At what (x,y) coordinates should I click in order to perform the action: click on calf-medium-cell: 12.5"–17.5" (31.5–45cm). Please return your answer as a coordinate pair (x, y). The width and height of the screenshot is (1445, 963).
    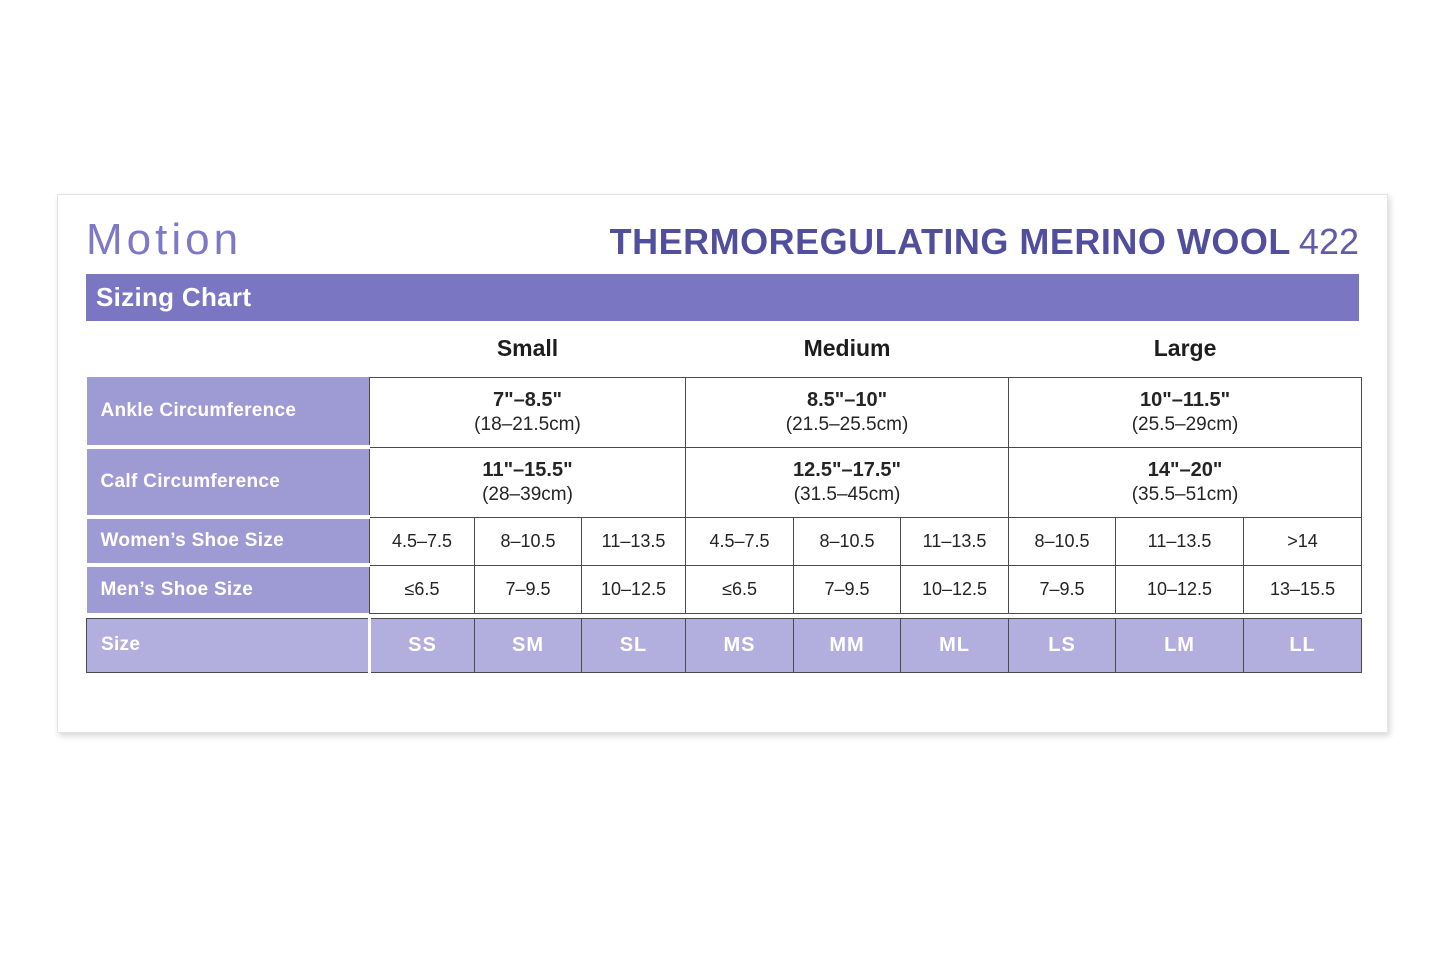
    Looking at the image, I should click on (847, 482).